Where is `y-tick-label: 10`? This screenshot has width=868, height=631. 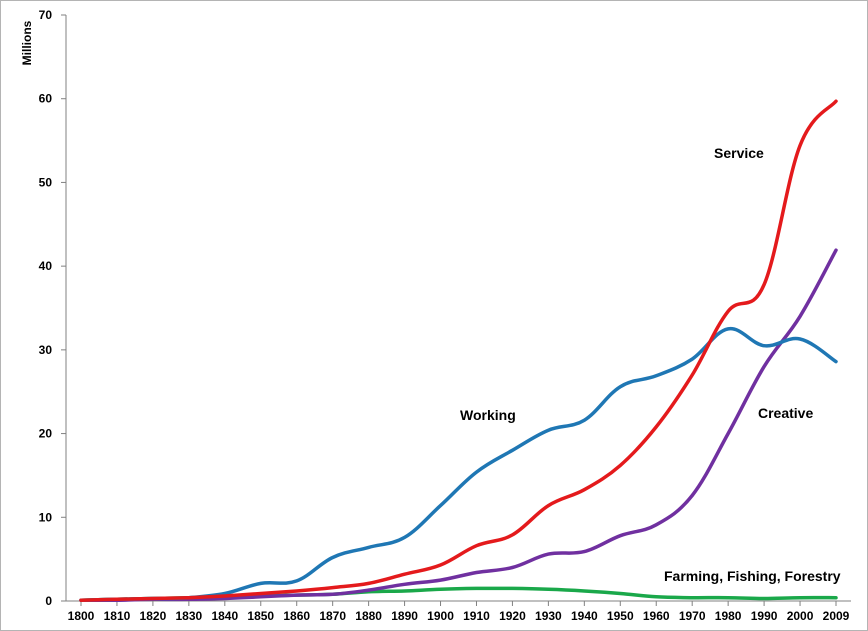 y-tick-label: 10 is located at coordinates (46, 517).